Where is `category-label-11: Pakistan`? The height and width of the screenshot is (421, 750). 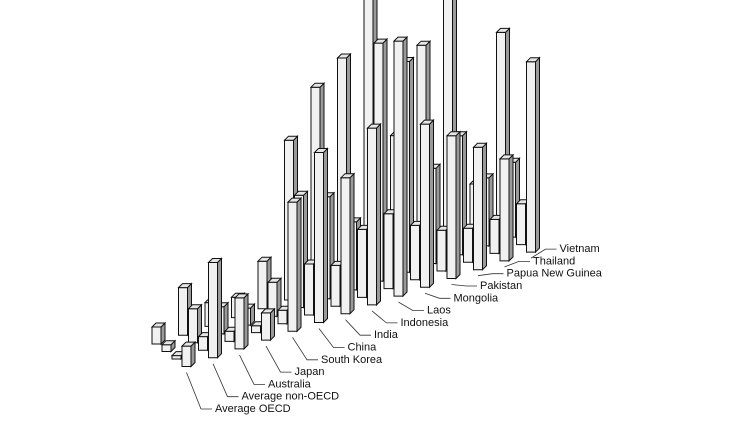
category-label-11: Pakistan is located at coordinates (501, 286).